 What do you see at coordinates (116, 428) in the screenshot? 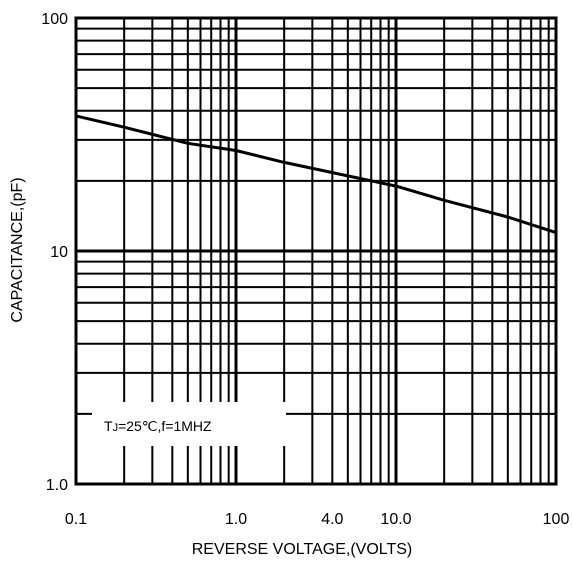
I see `annotation-subscript: J` at bounding box center [116, 428].